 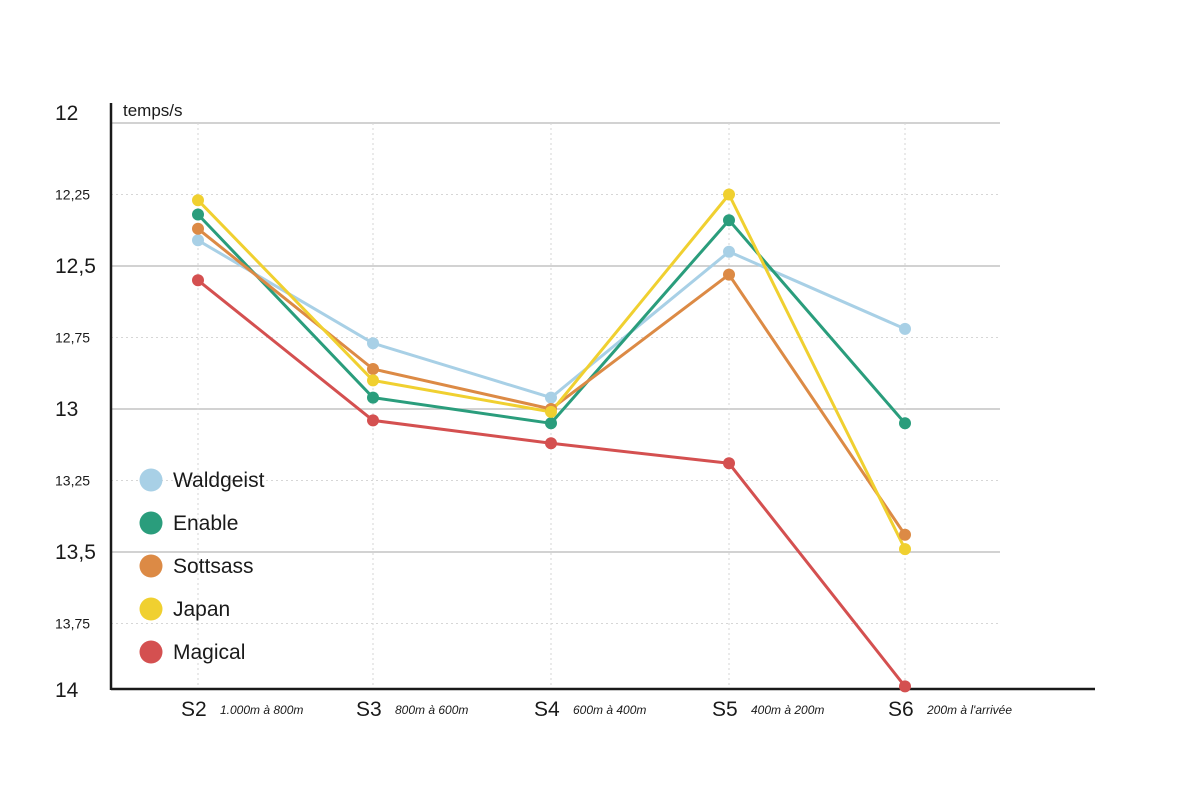 I want to click on legend-label-magical: Magical, so click(x=209, y=652).